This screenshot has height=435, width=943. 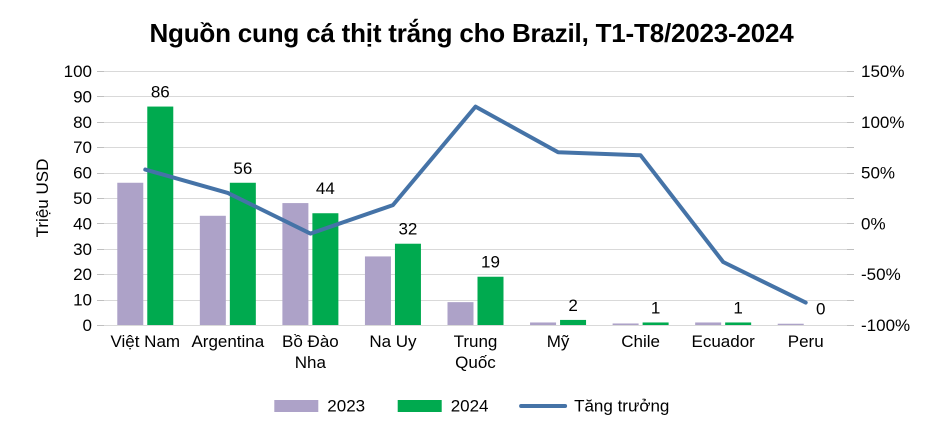 I want to click on left-axis-tick-label: 50, so click(x=82, y=198).